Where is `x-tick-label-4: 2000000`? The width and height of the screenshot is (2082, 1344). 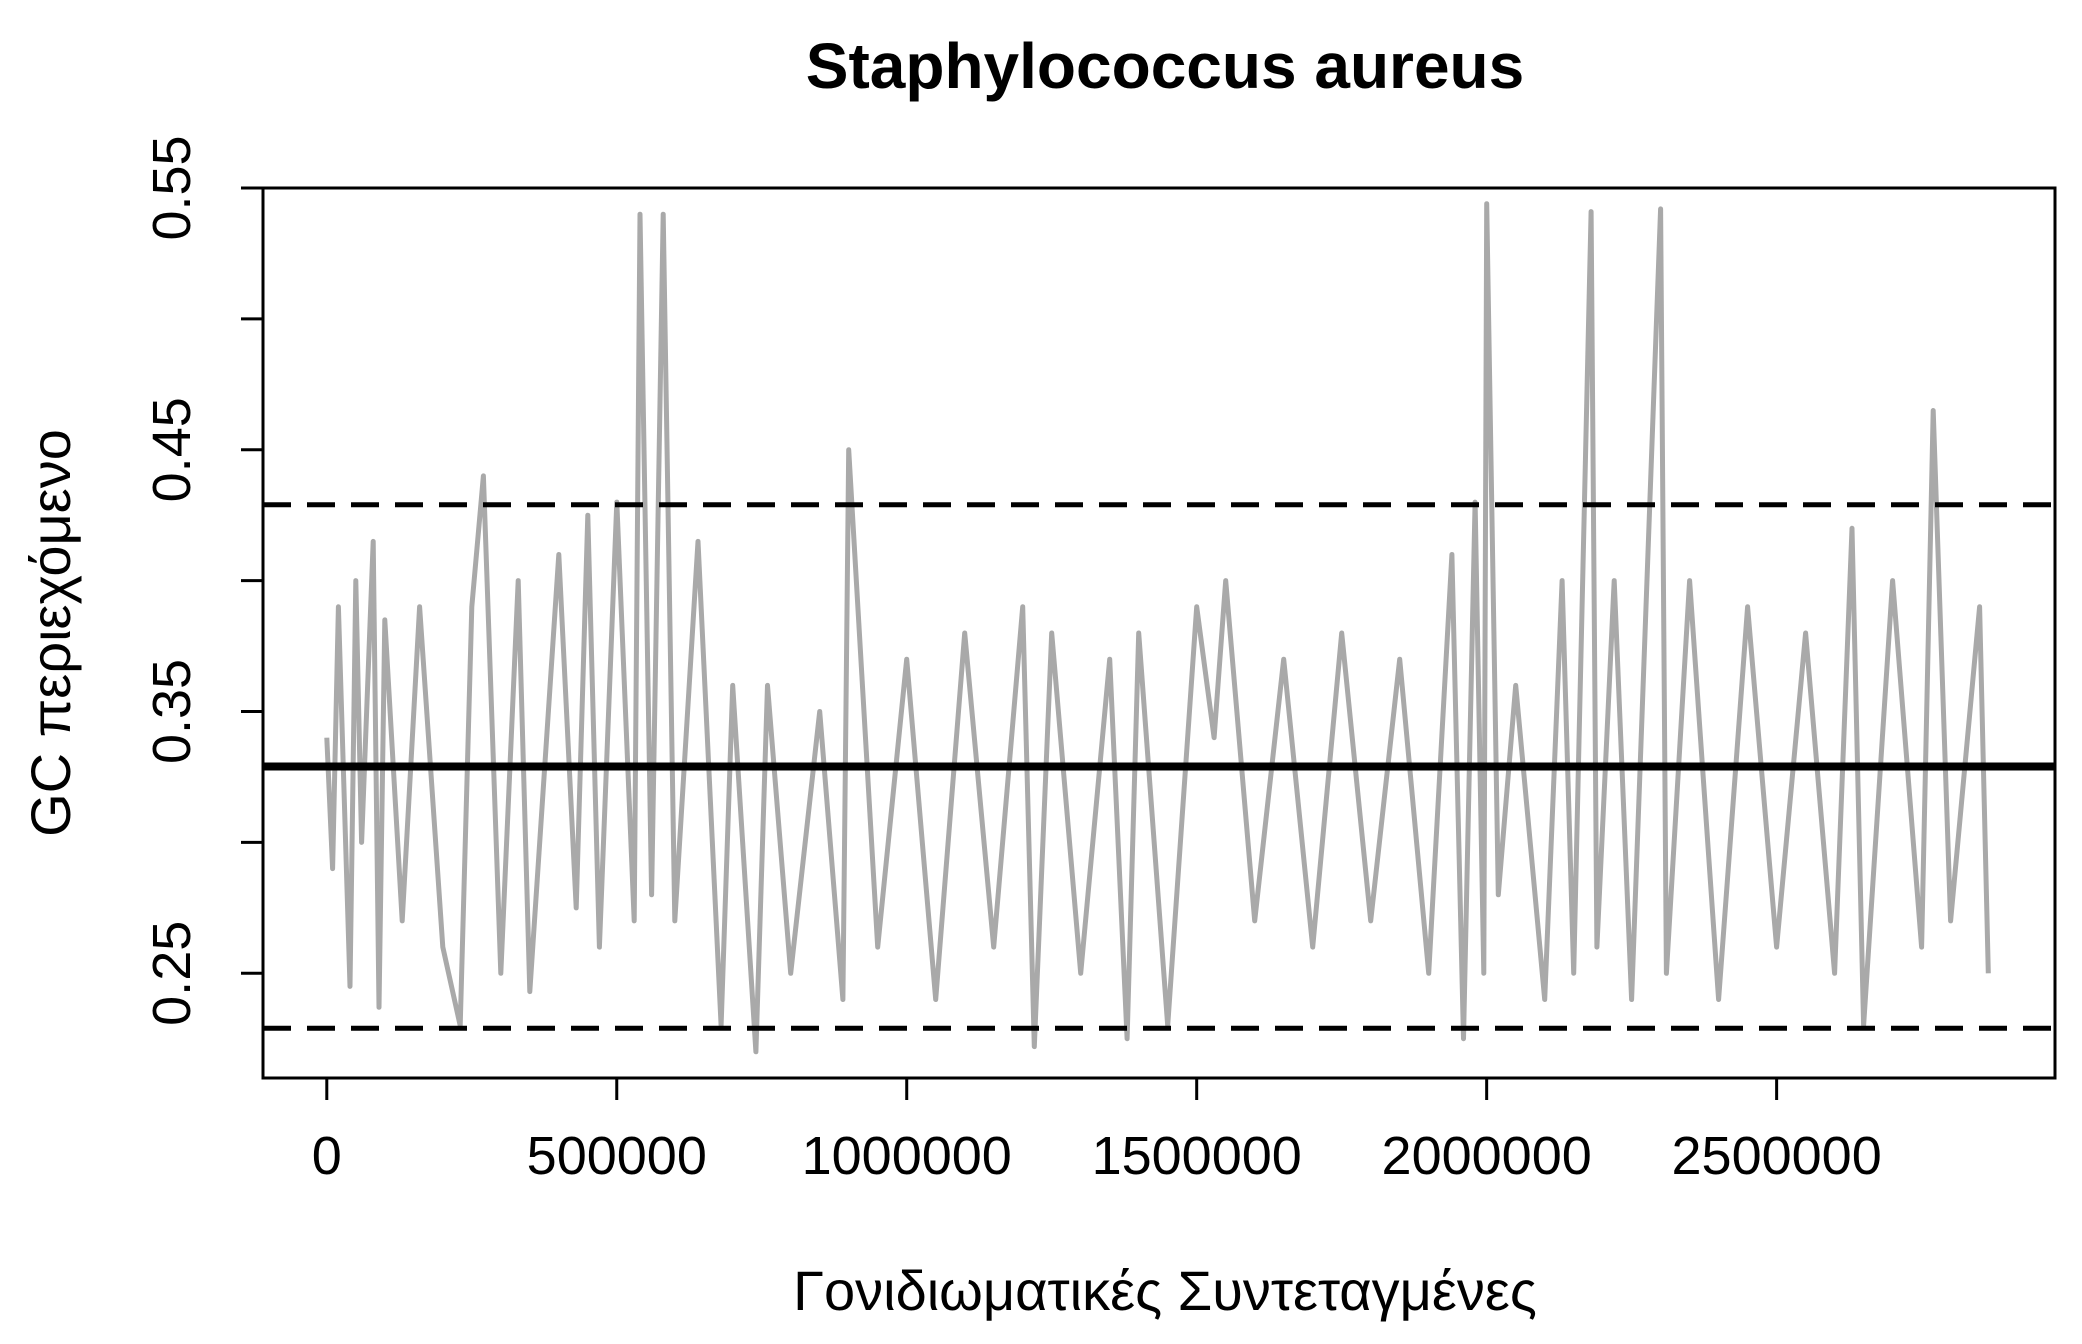 x-tick-label-4: 2000000 is located at coordinates (1487, 1156).